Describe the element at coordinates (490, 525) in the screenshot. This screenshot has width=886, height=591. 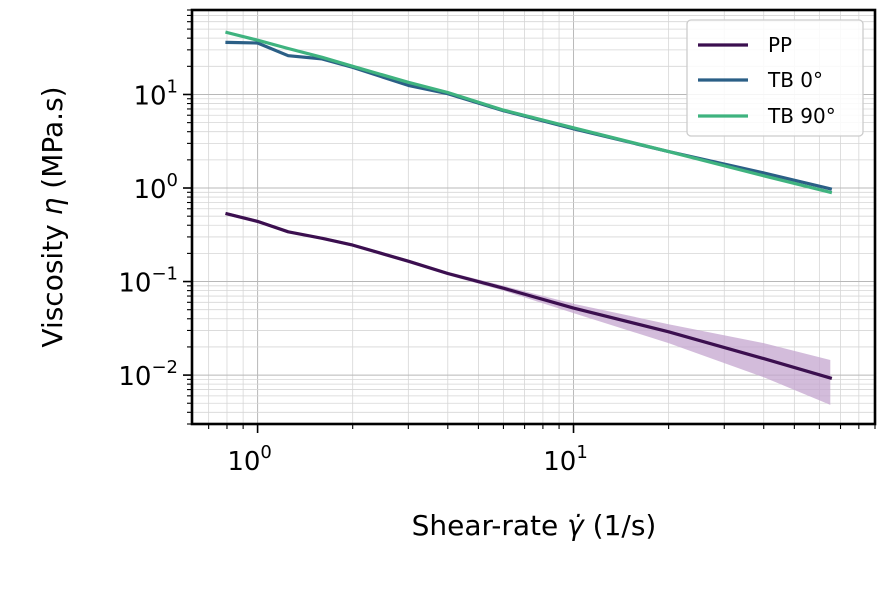
I see `x-axis-label-text: Shear-rate` at that location.